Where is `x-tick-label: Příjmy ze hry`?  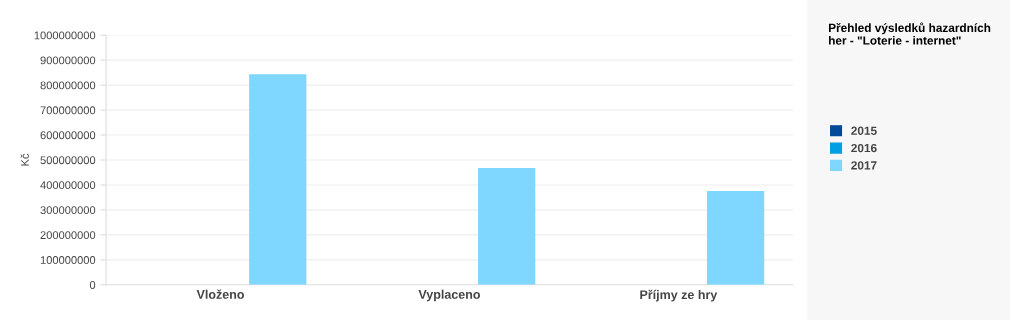 x-tick-label: Příjmy ze hry is located at coordinates (679, 295).